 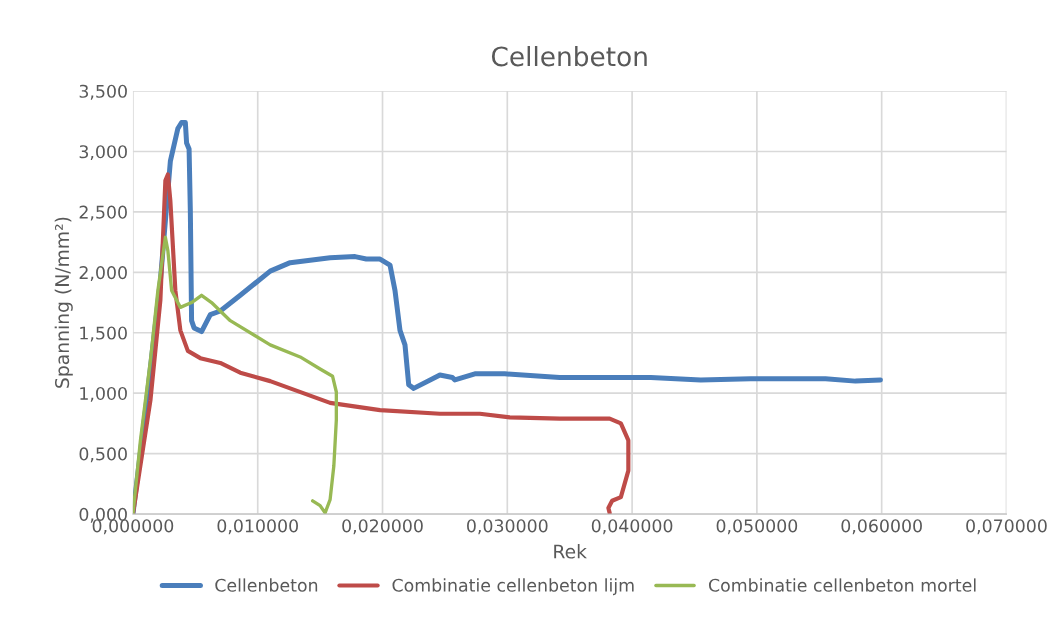 I want to click on line-series, so click(x=235, y=375).